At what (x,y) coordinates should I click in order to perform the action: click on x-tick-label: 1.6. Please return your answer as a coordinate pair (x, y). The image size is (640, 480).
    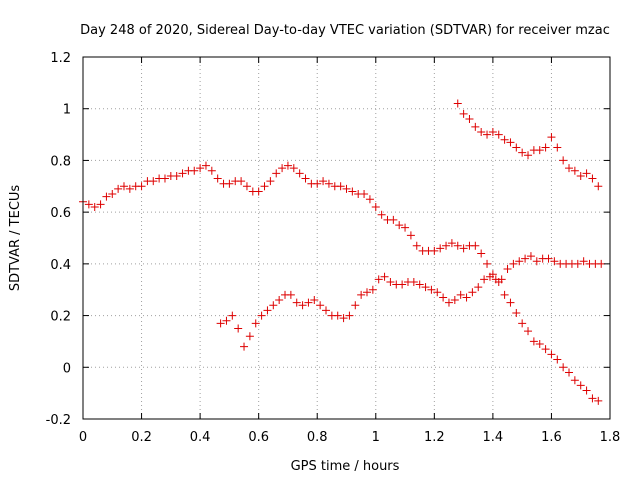
    Looking at the image, I should click on (551, 437).